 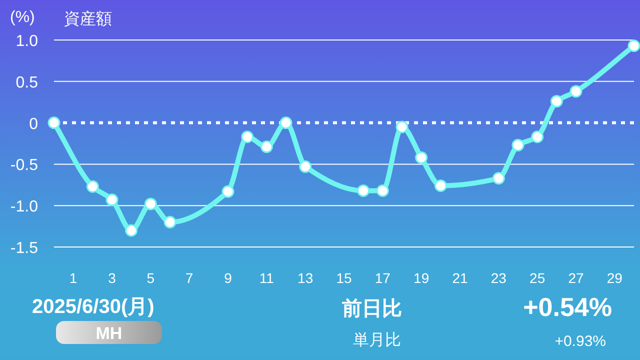 What do you see at coordinates (306, 278) in the screenshot?
I see `xtick: 13` at bounding box center [306, 278].